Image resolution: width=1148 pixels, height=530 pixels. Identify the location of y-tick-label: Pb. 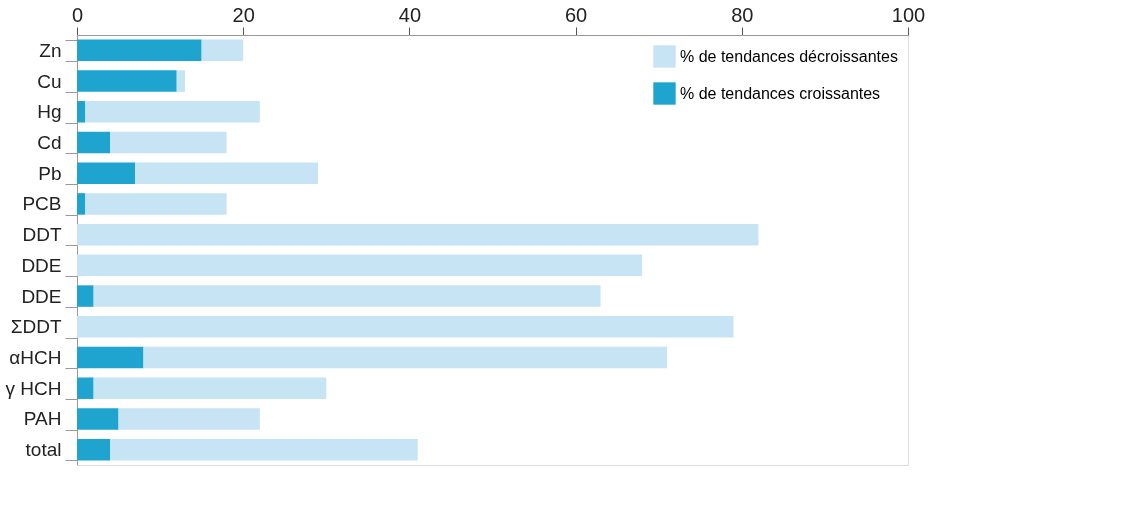
(50, 173).